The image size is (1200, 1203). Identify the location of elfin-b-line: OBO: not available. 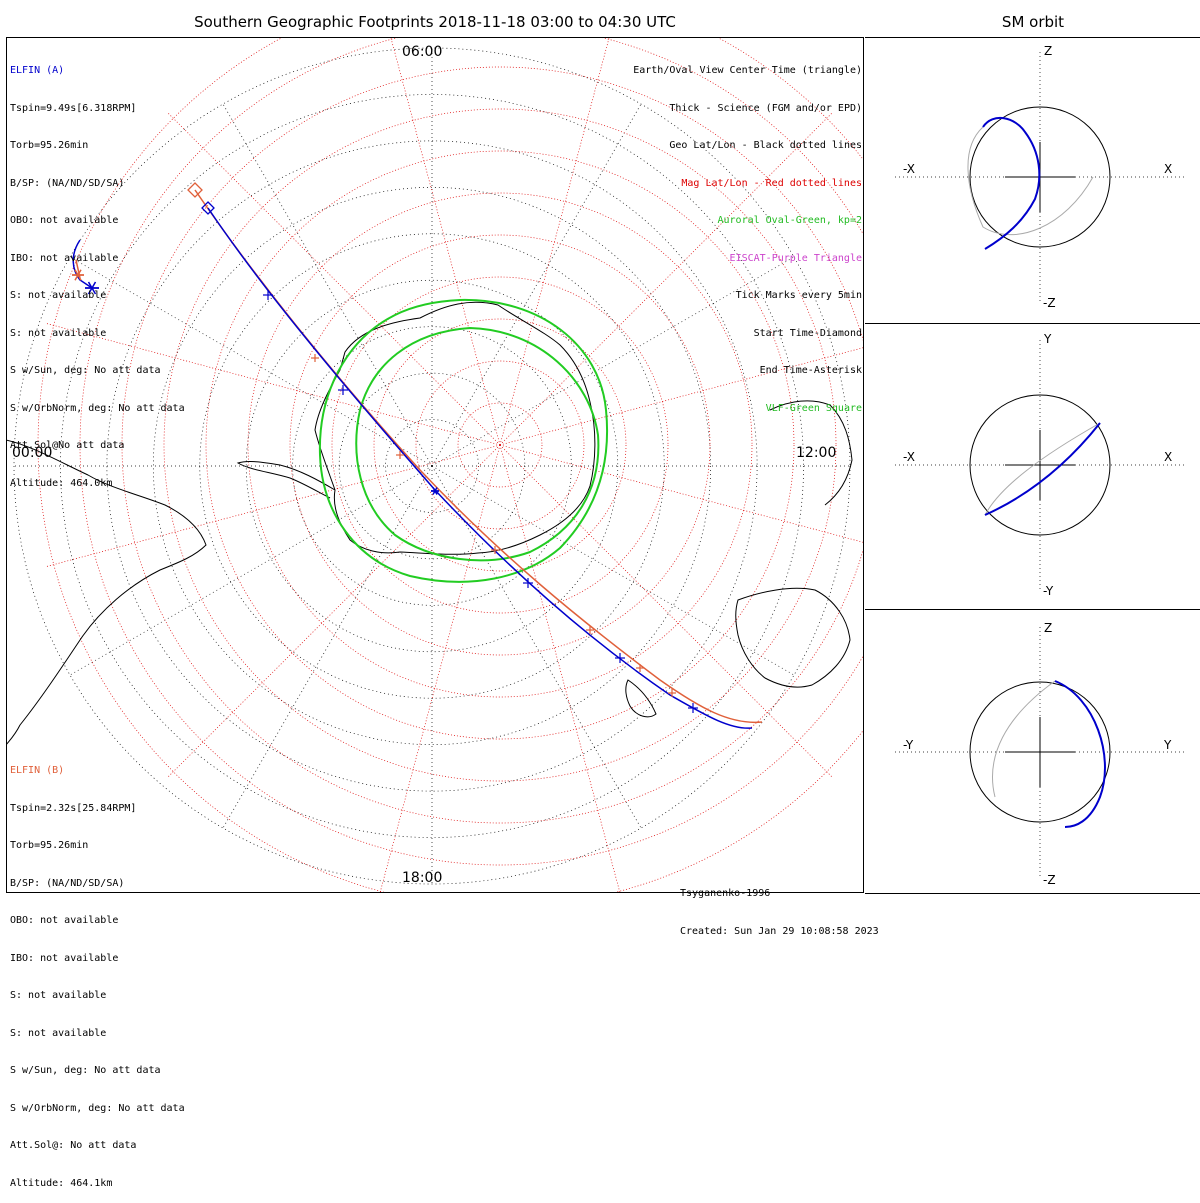
(64, 920).